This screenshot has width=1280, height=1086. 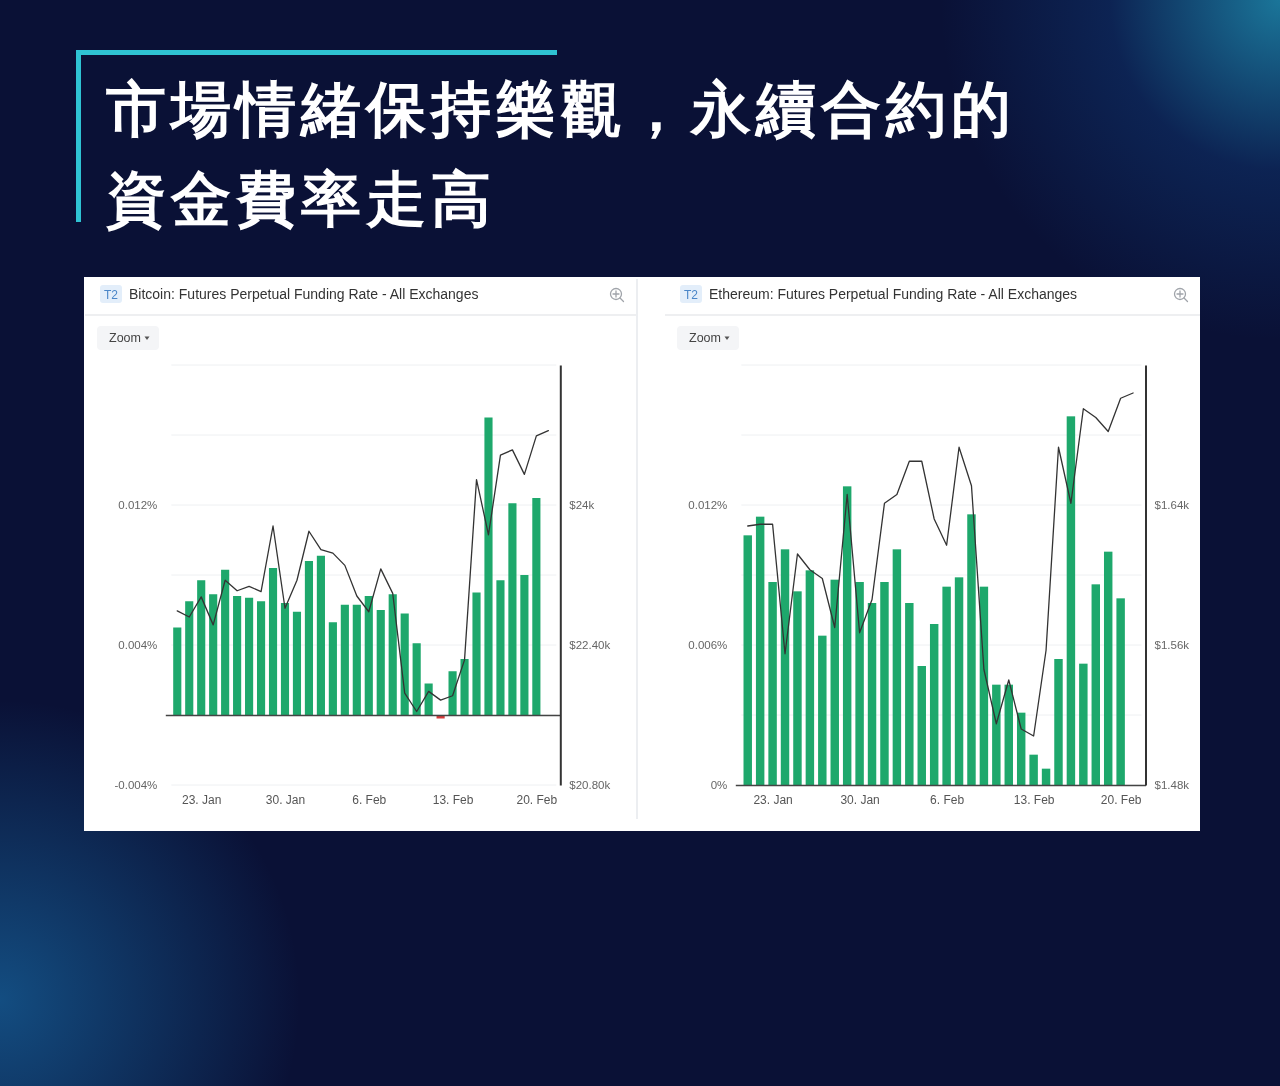 What do you see at coordinates (1172, 505) in the screenshot?
I see `y2-tick-label: $1.64k` at bounding box center [1172, 505].